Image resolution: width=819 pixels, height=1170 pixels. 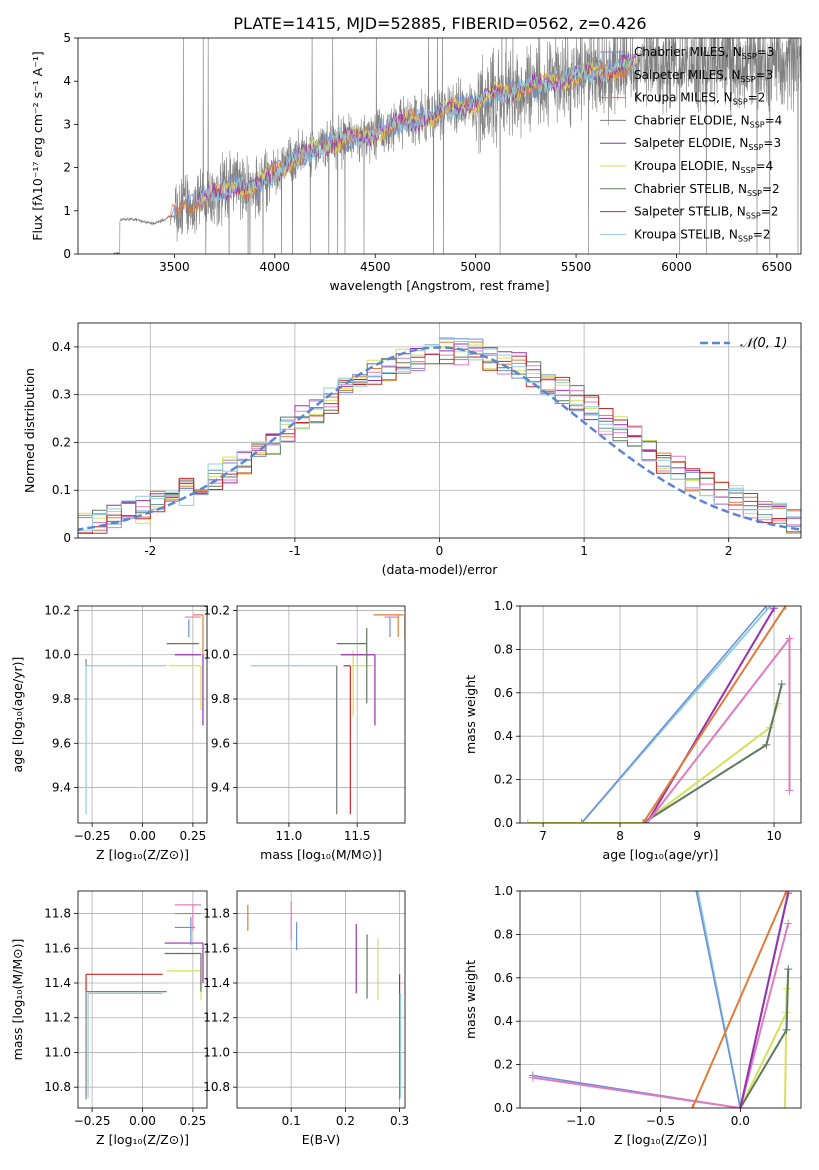 I want to click on plot-area-mass_vs_ebv, so click(x=321, y=999).